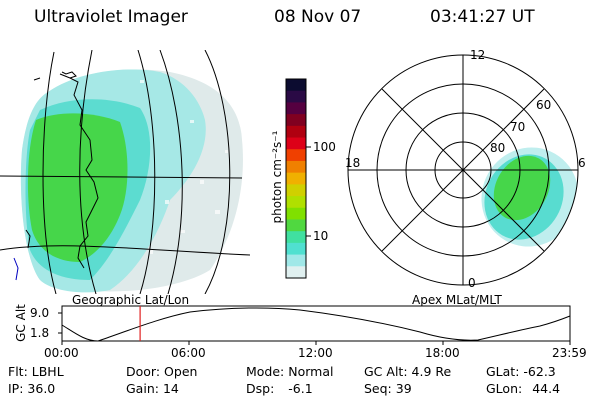 The image size is (600, 400). Describe the element at coordinates (277, 177) in the screenshot. I see `colorbar-unit-label: photon cm⁻²s⁻¹` at that location.